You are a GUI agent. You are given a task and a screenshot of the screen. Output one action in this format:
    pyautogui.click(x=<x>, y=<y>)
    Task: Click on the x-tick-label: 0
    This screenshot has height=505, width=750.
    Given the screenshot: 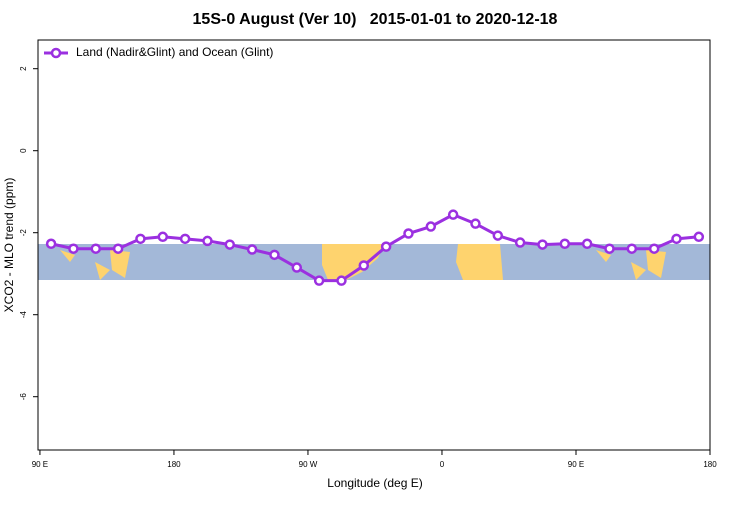 What is the action you would take?
    pyautogui.click(x=442, y=464)
    